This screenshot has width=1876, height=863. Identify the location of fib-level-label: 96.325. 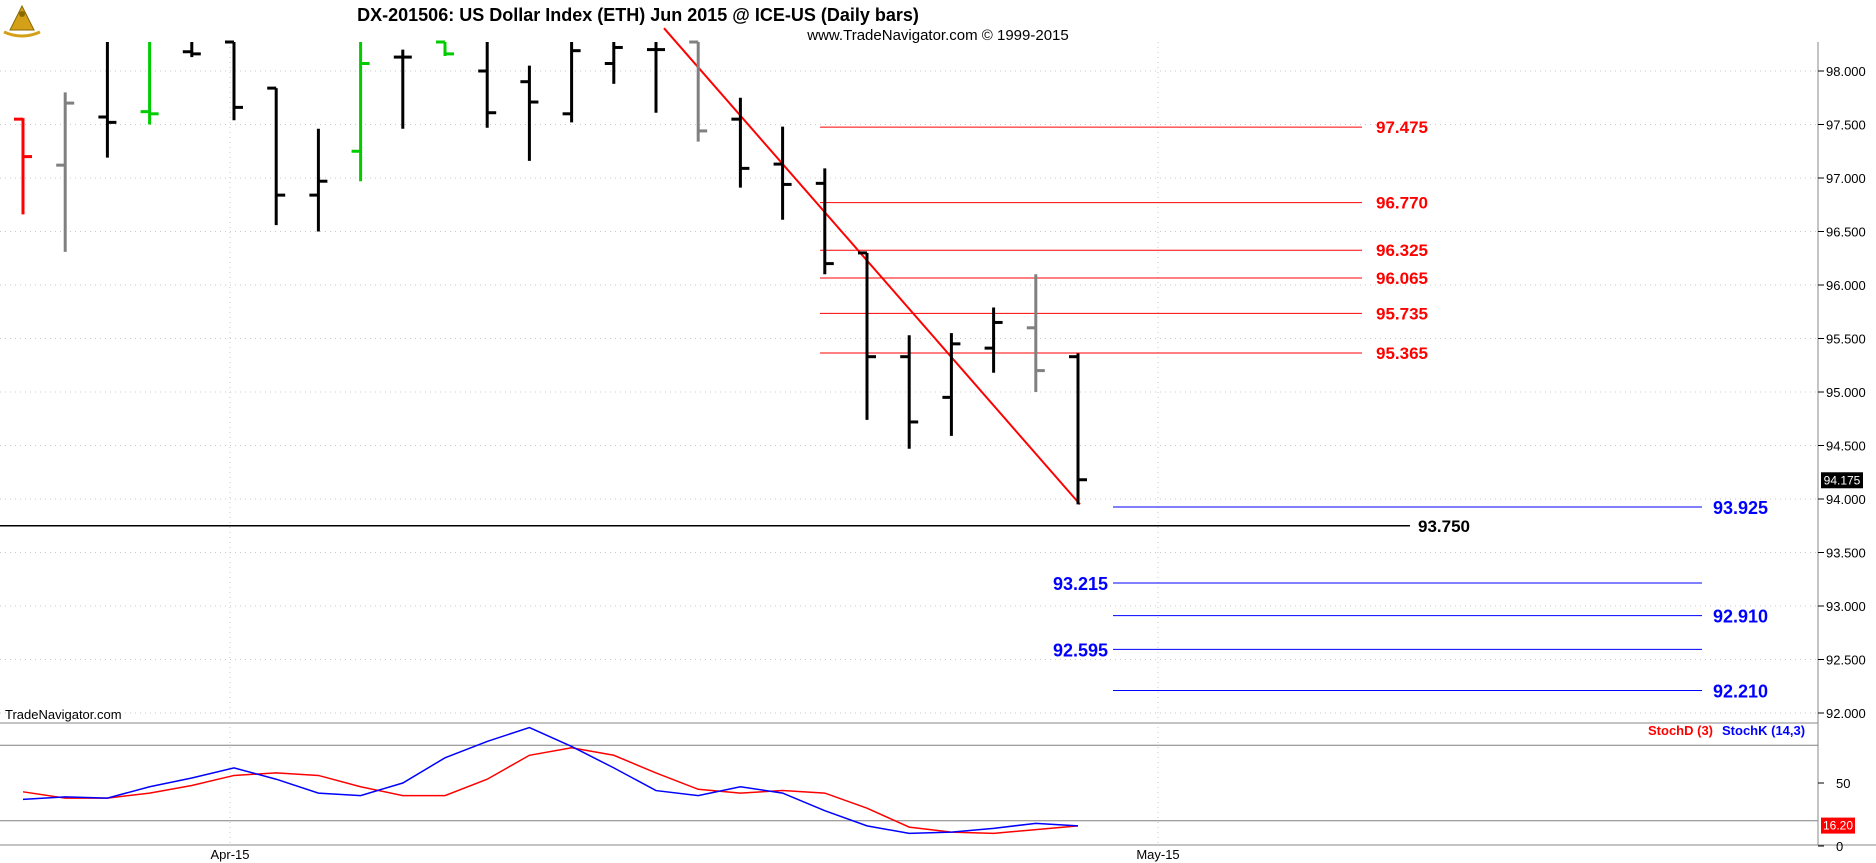
(1402, 250).